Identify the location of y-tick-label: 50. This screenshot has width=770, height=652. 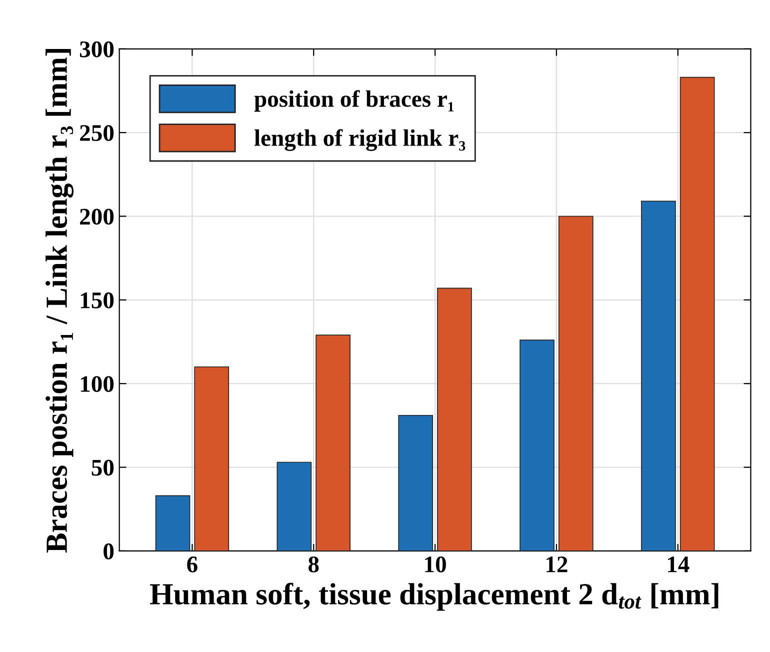
(103, 468).